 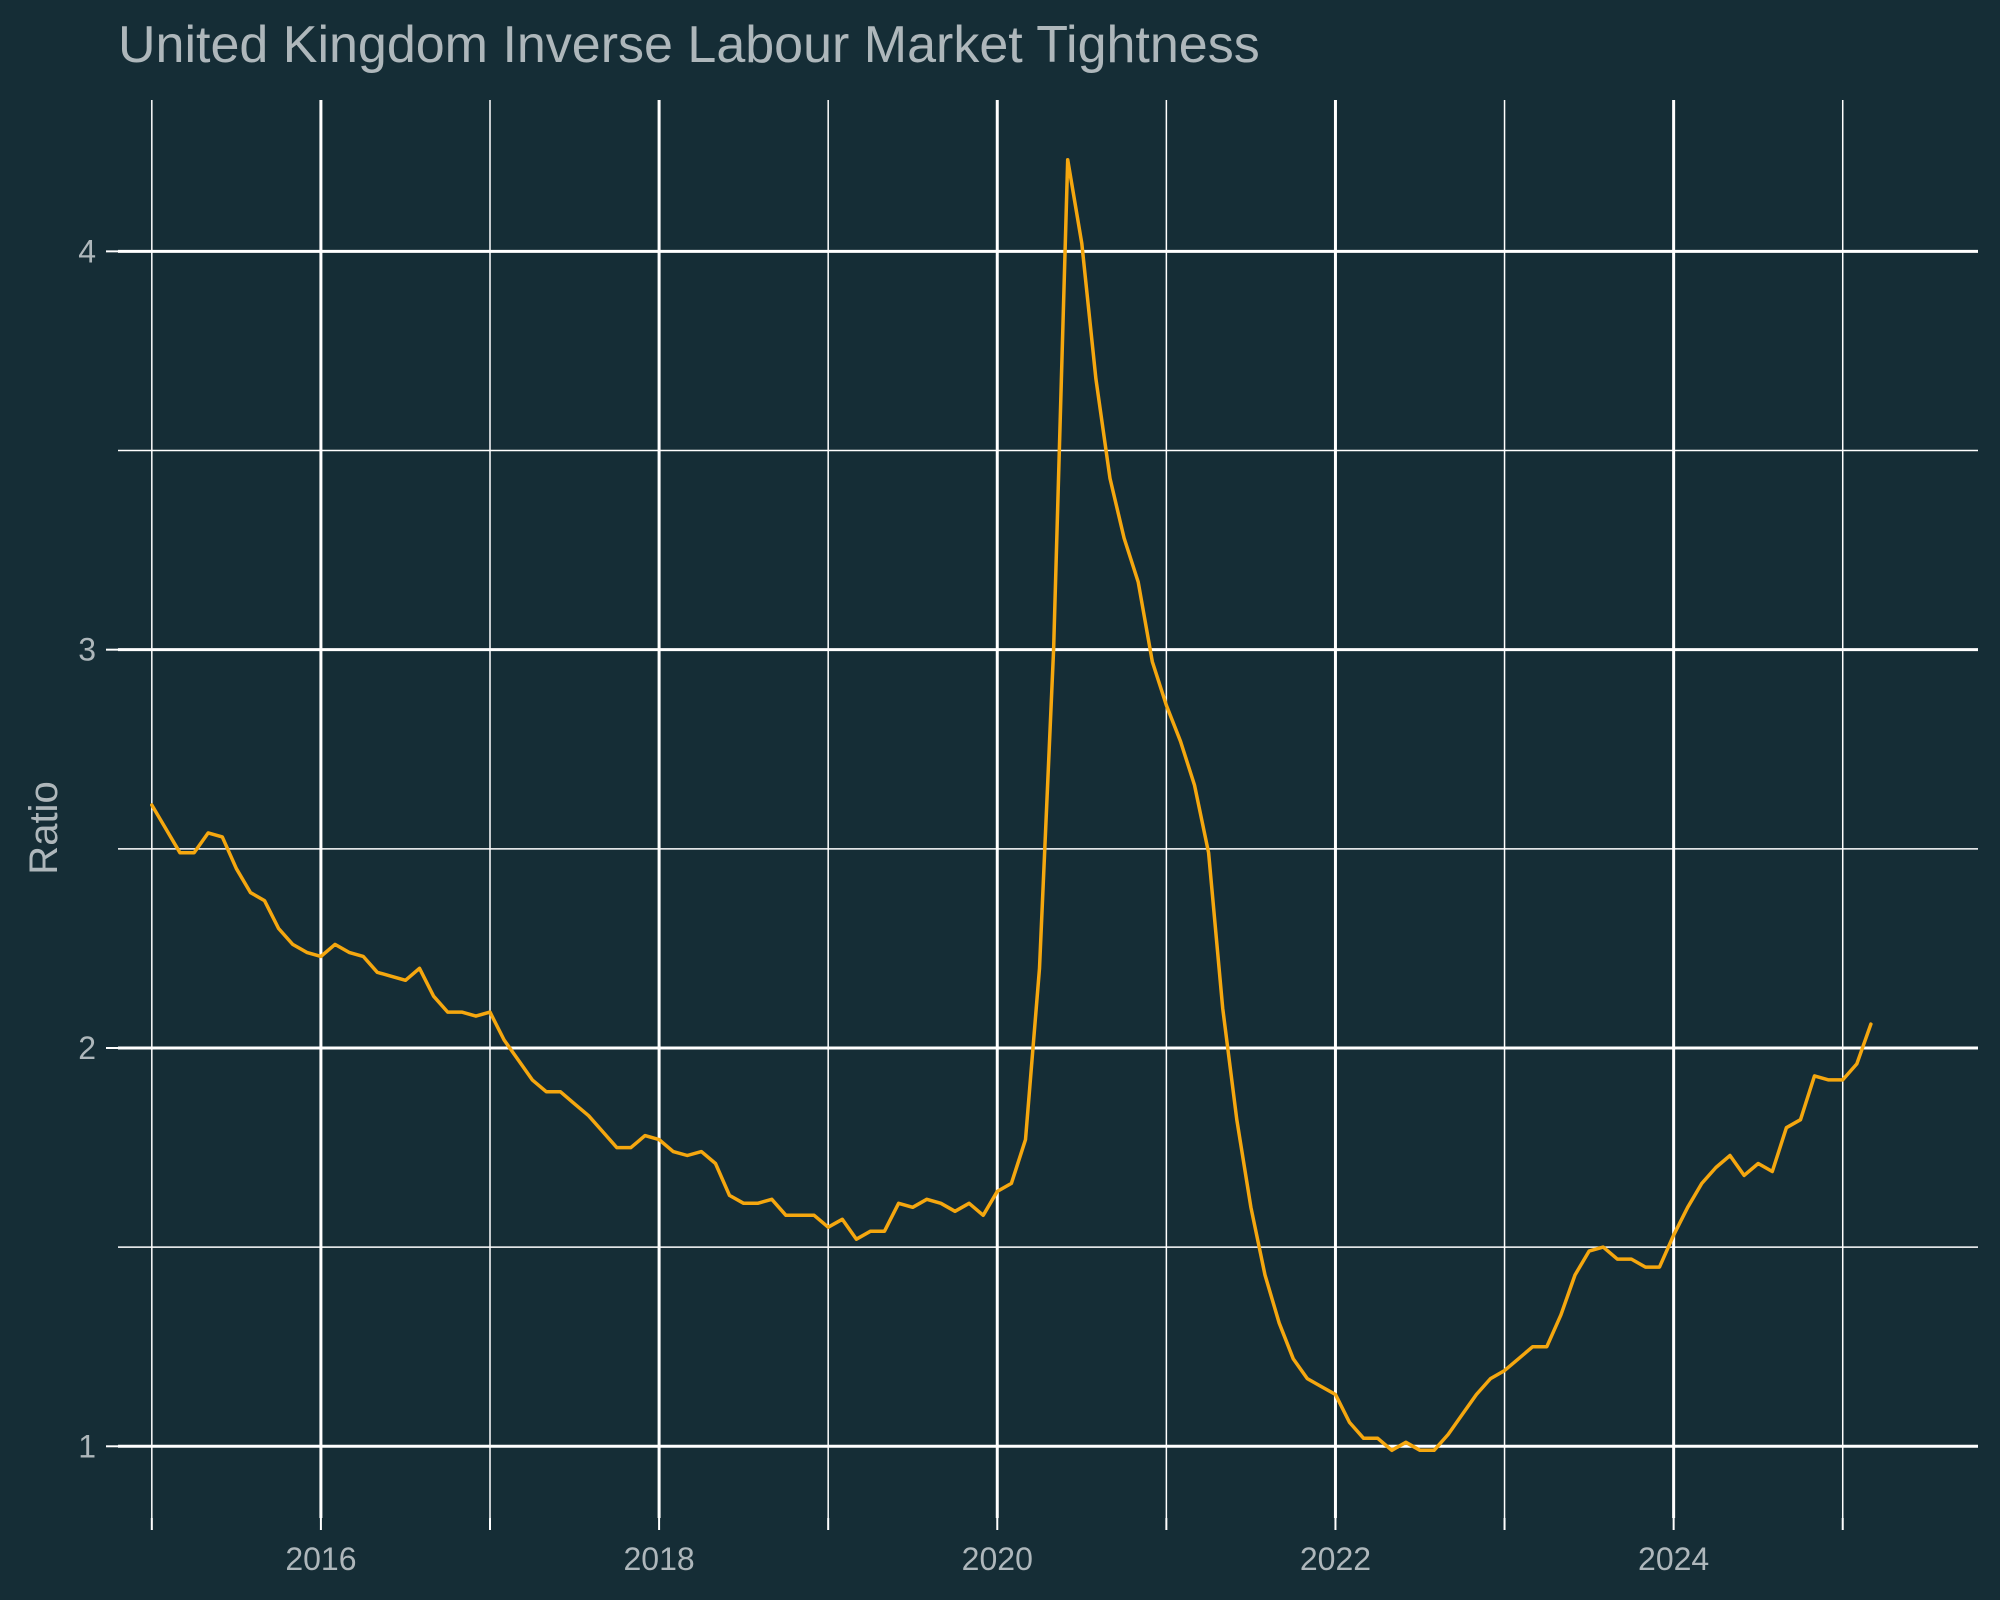 I want to click on y-tick-label-2: 2, so click(x=87, y=1048).